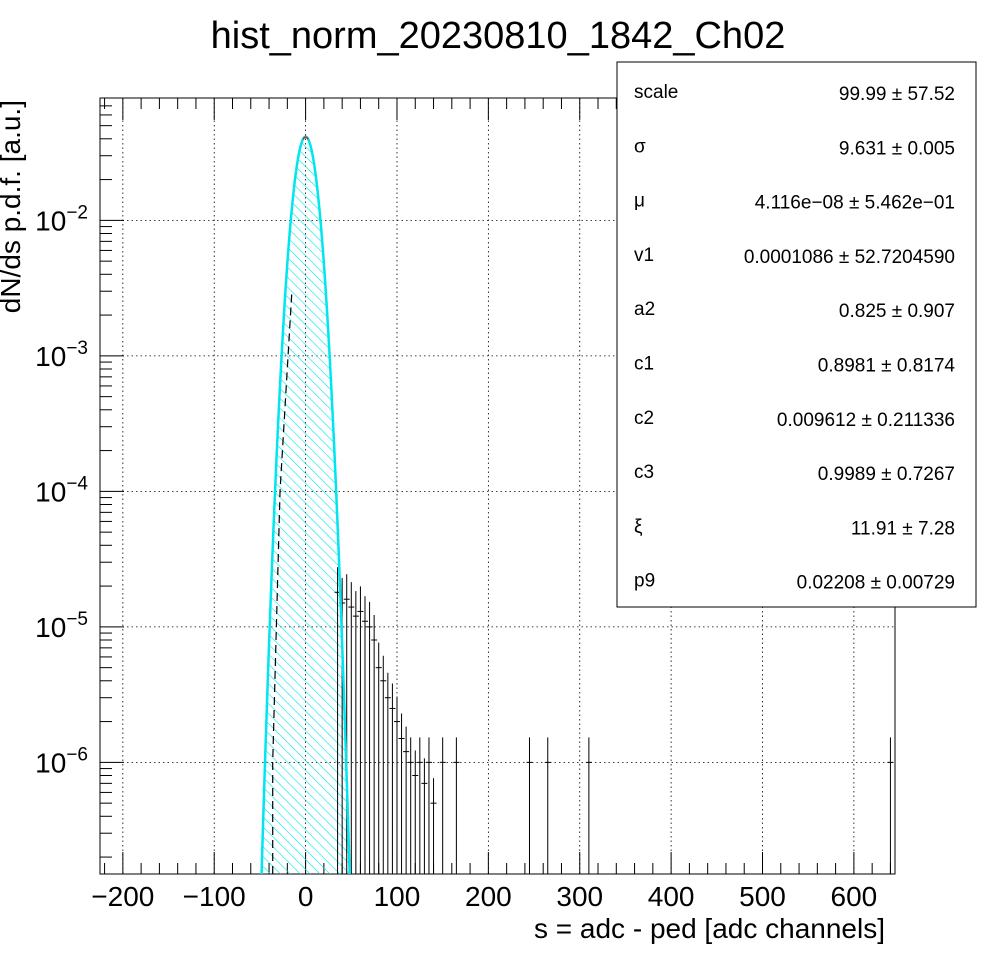 The width and height of the screenshot is (996, 972). Describe the element at coordinates (876, 583) in the screenshot. I see `stats-value: 0.02208 ± 0.00729` at that location.